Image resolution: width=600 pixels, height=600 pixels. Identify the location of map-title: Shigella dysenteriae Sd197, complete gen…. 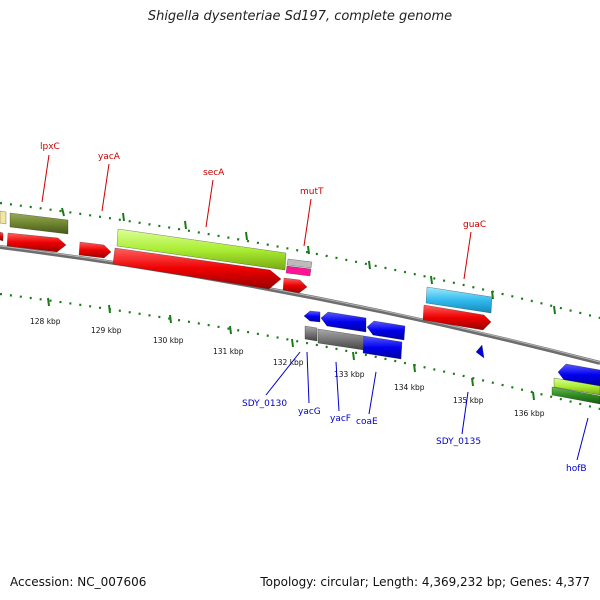
(300, 16).